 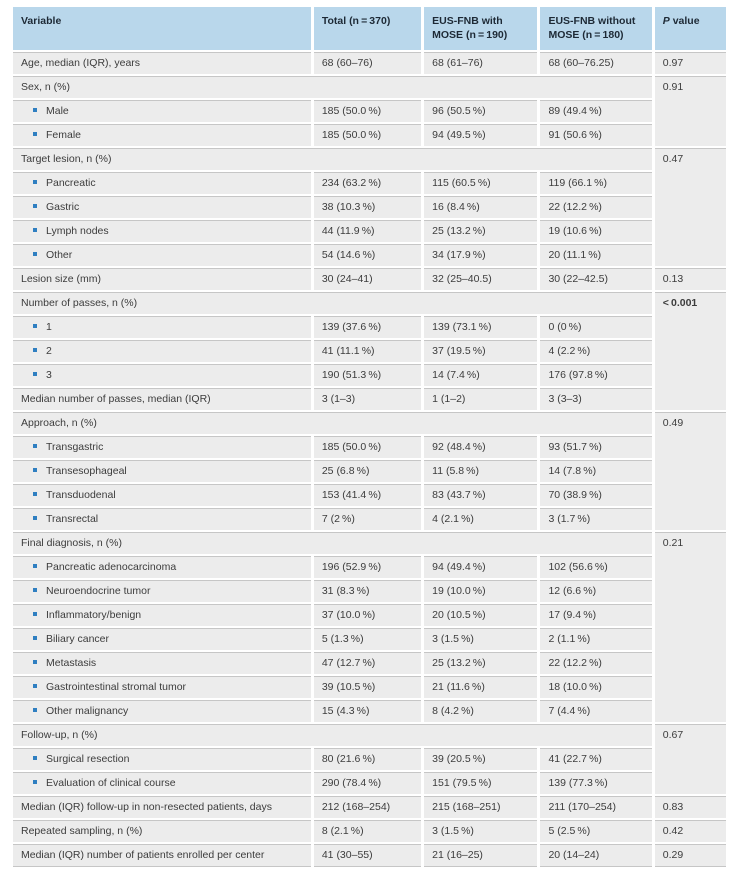 I want to click on eus-fnb-without-mose-cell: 0 (0 %), so click(x=596, y=327).